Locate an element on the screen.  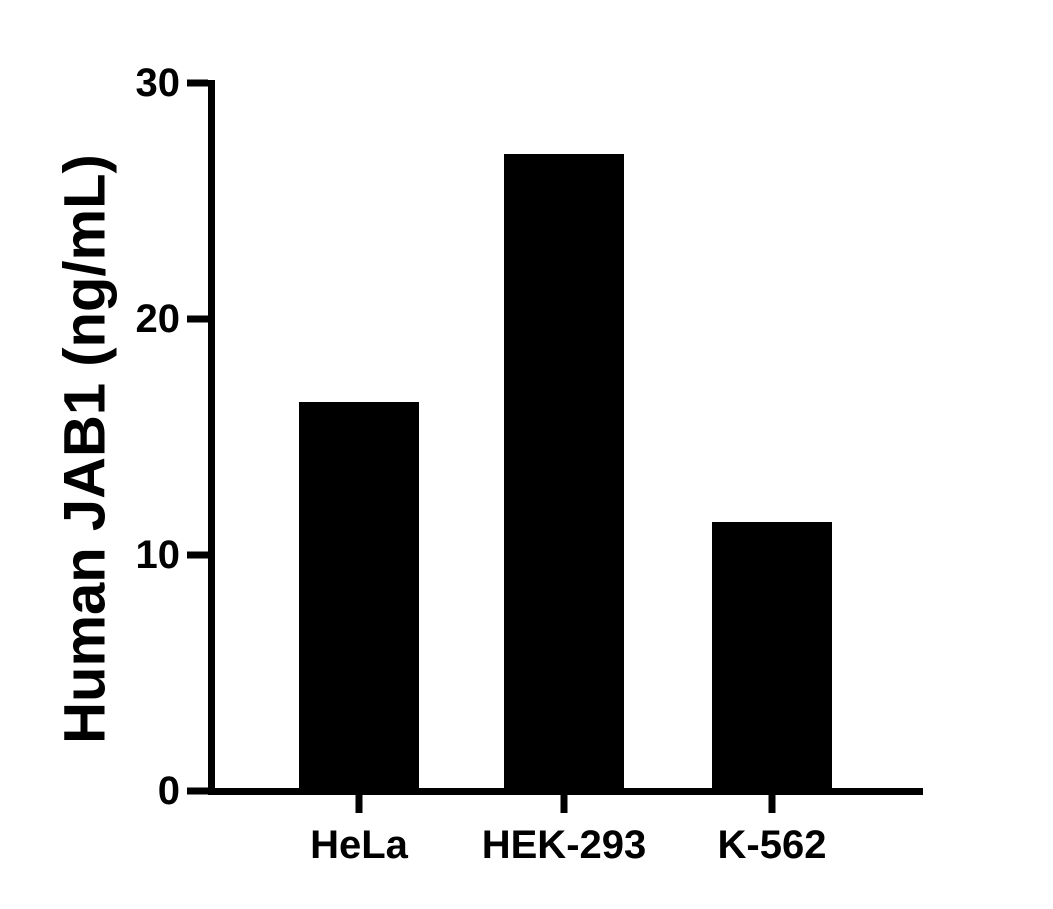
y-tick-label: 20 is located at coordinates (158, 319).